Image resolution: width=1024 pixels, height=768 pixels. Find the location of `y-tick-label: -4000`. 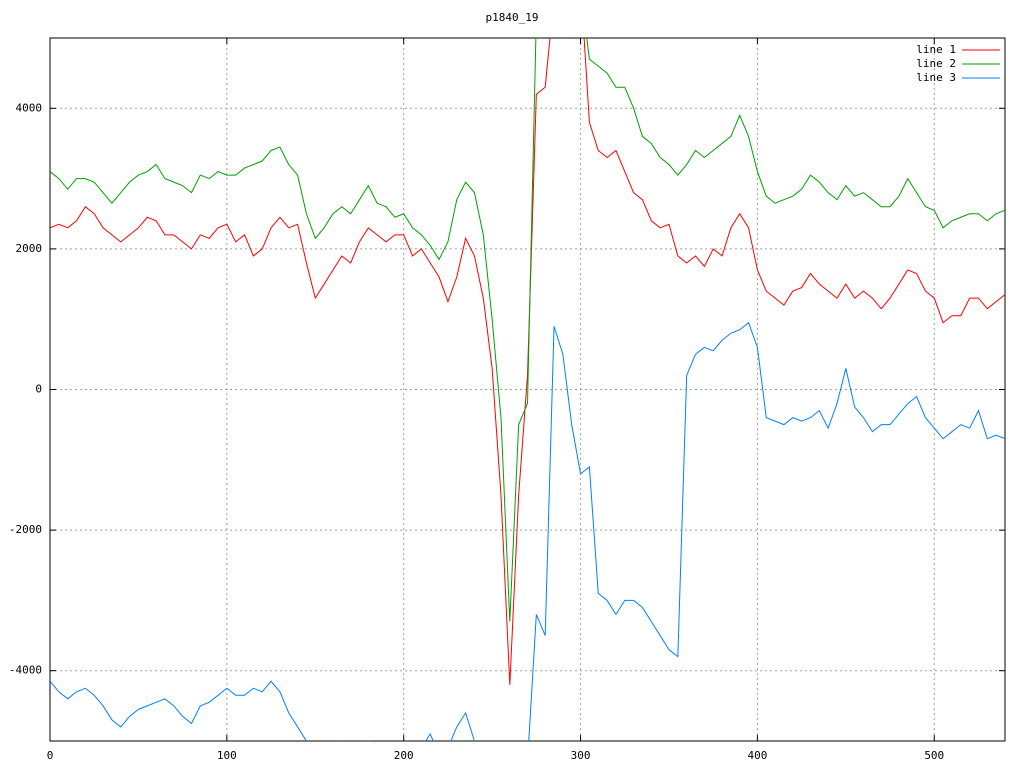

y-tick-label: -4000 is located at coordinates (25, 670).